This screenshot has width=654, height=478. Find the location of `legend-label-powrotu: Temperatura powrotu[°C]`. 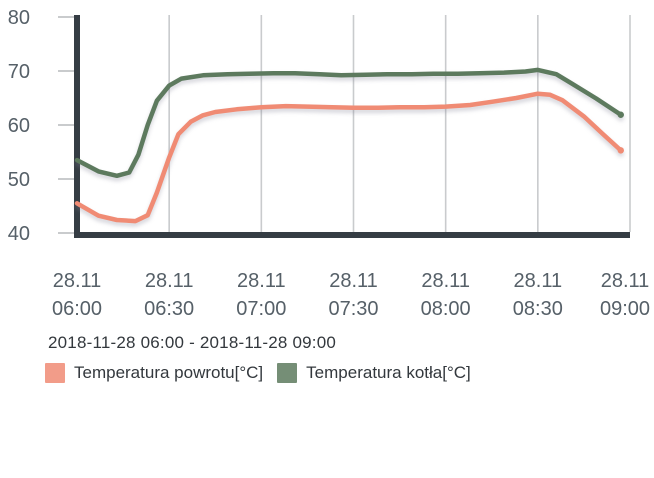

legend-label-powrotu: Temperatura powrotu[°C] is located at coordinates (169, 372).